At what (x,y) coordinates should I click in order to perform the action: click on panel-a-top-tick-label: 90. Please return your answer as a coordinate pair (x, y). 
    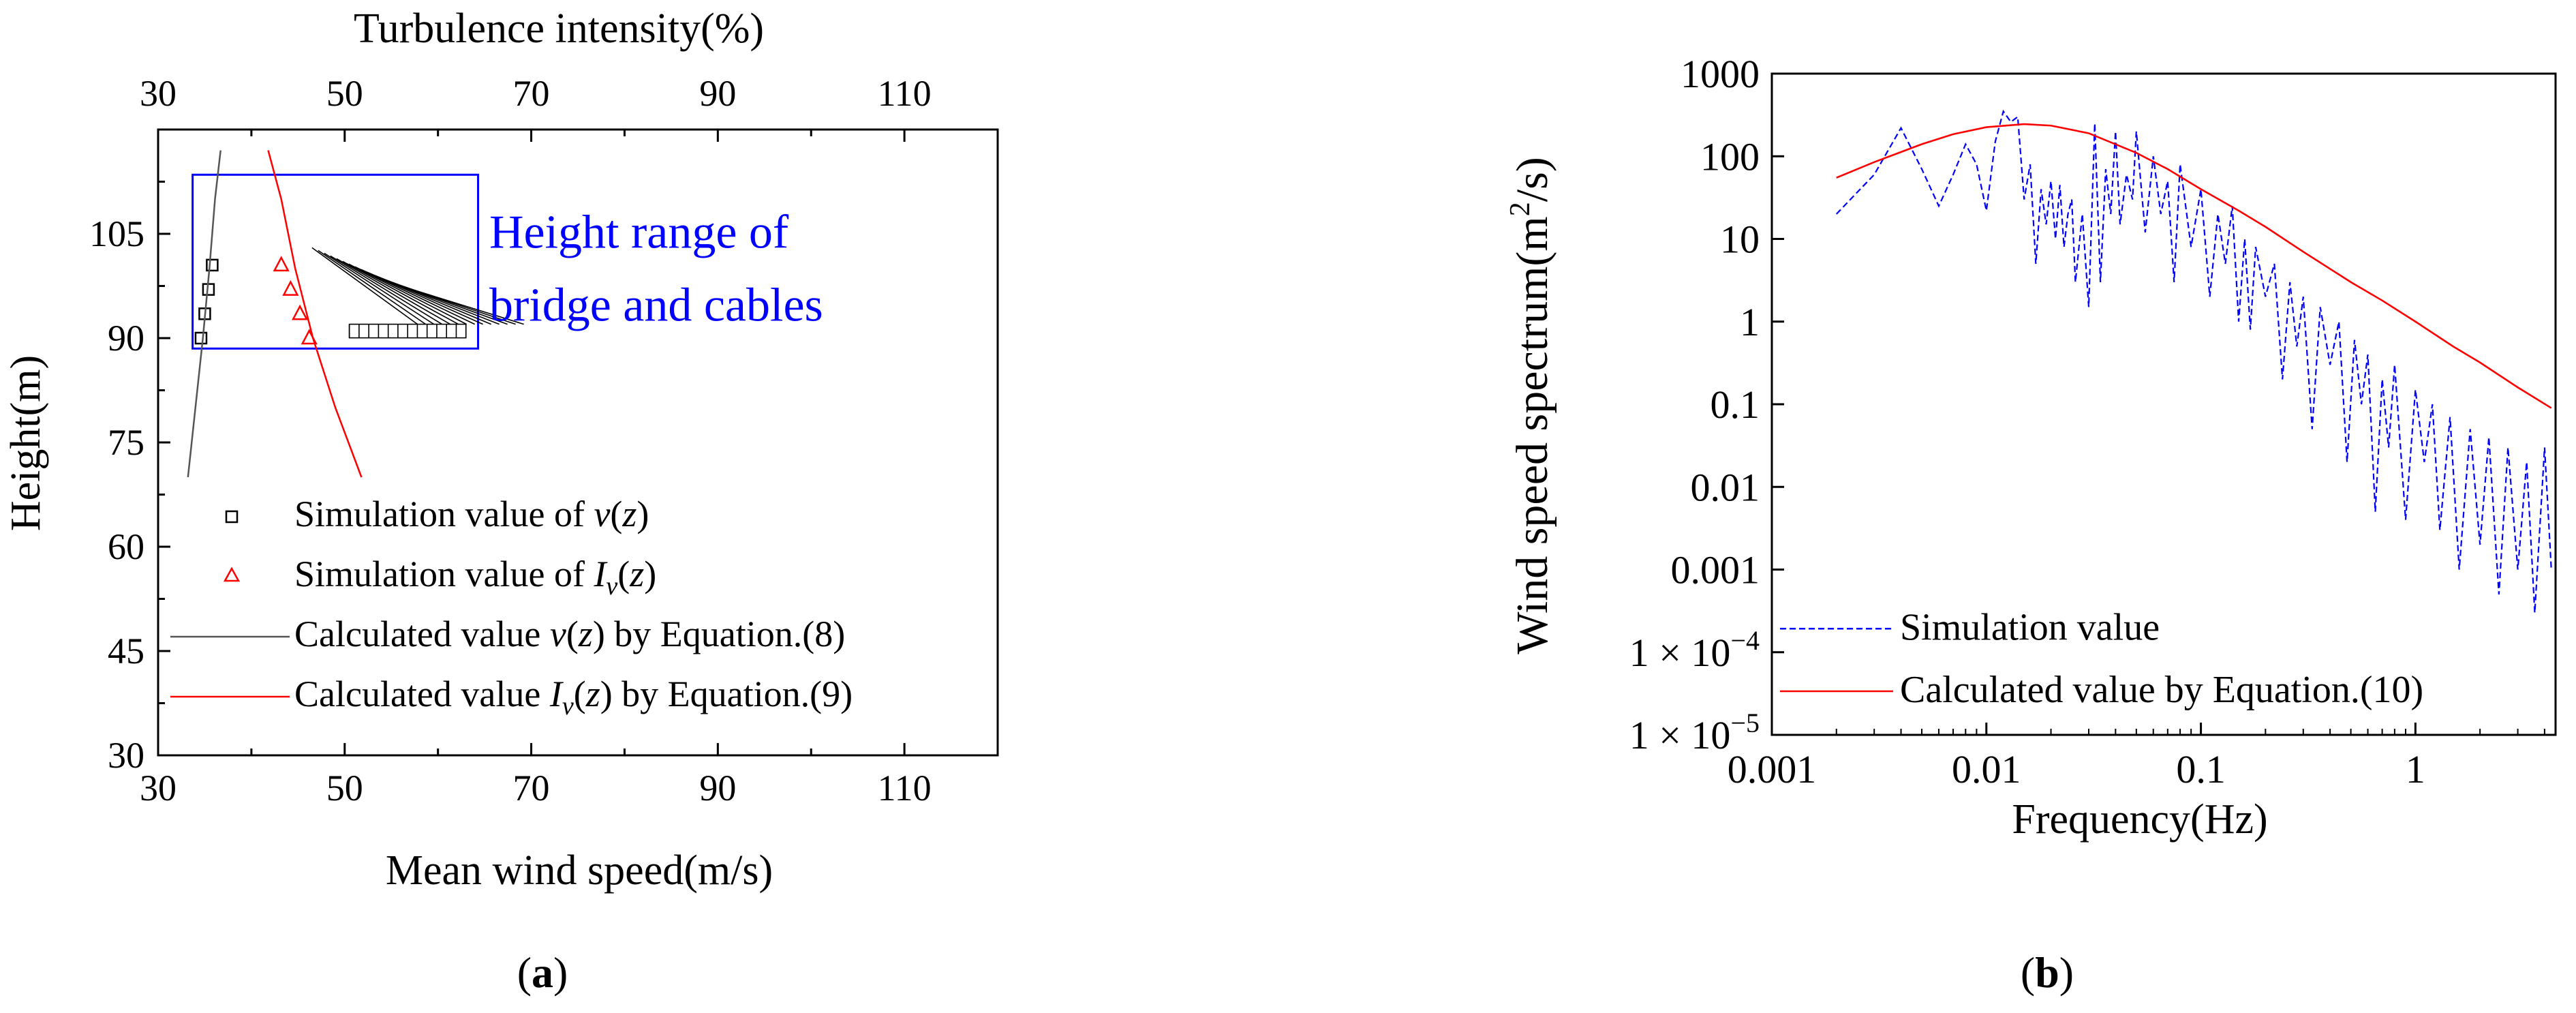
    Looking at the image, I should click on (717, 94).